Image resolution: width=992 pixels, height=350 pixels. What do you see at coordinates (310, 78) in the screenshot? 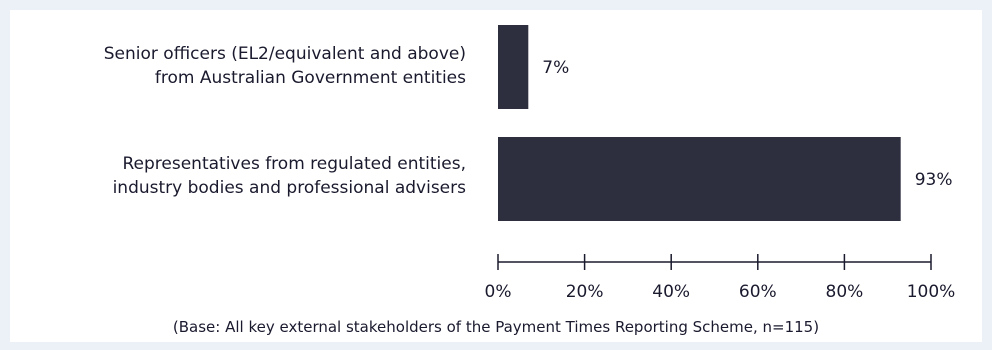
I see `category-label-line: from Australian Government entities` at bounding box center [310, 78].